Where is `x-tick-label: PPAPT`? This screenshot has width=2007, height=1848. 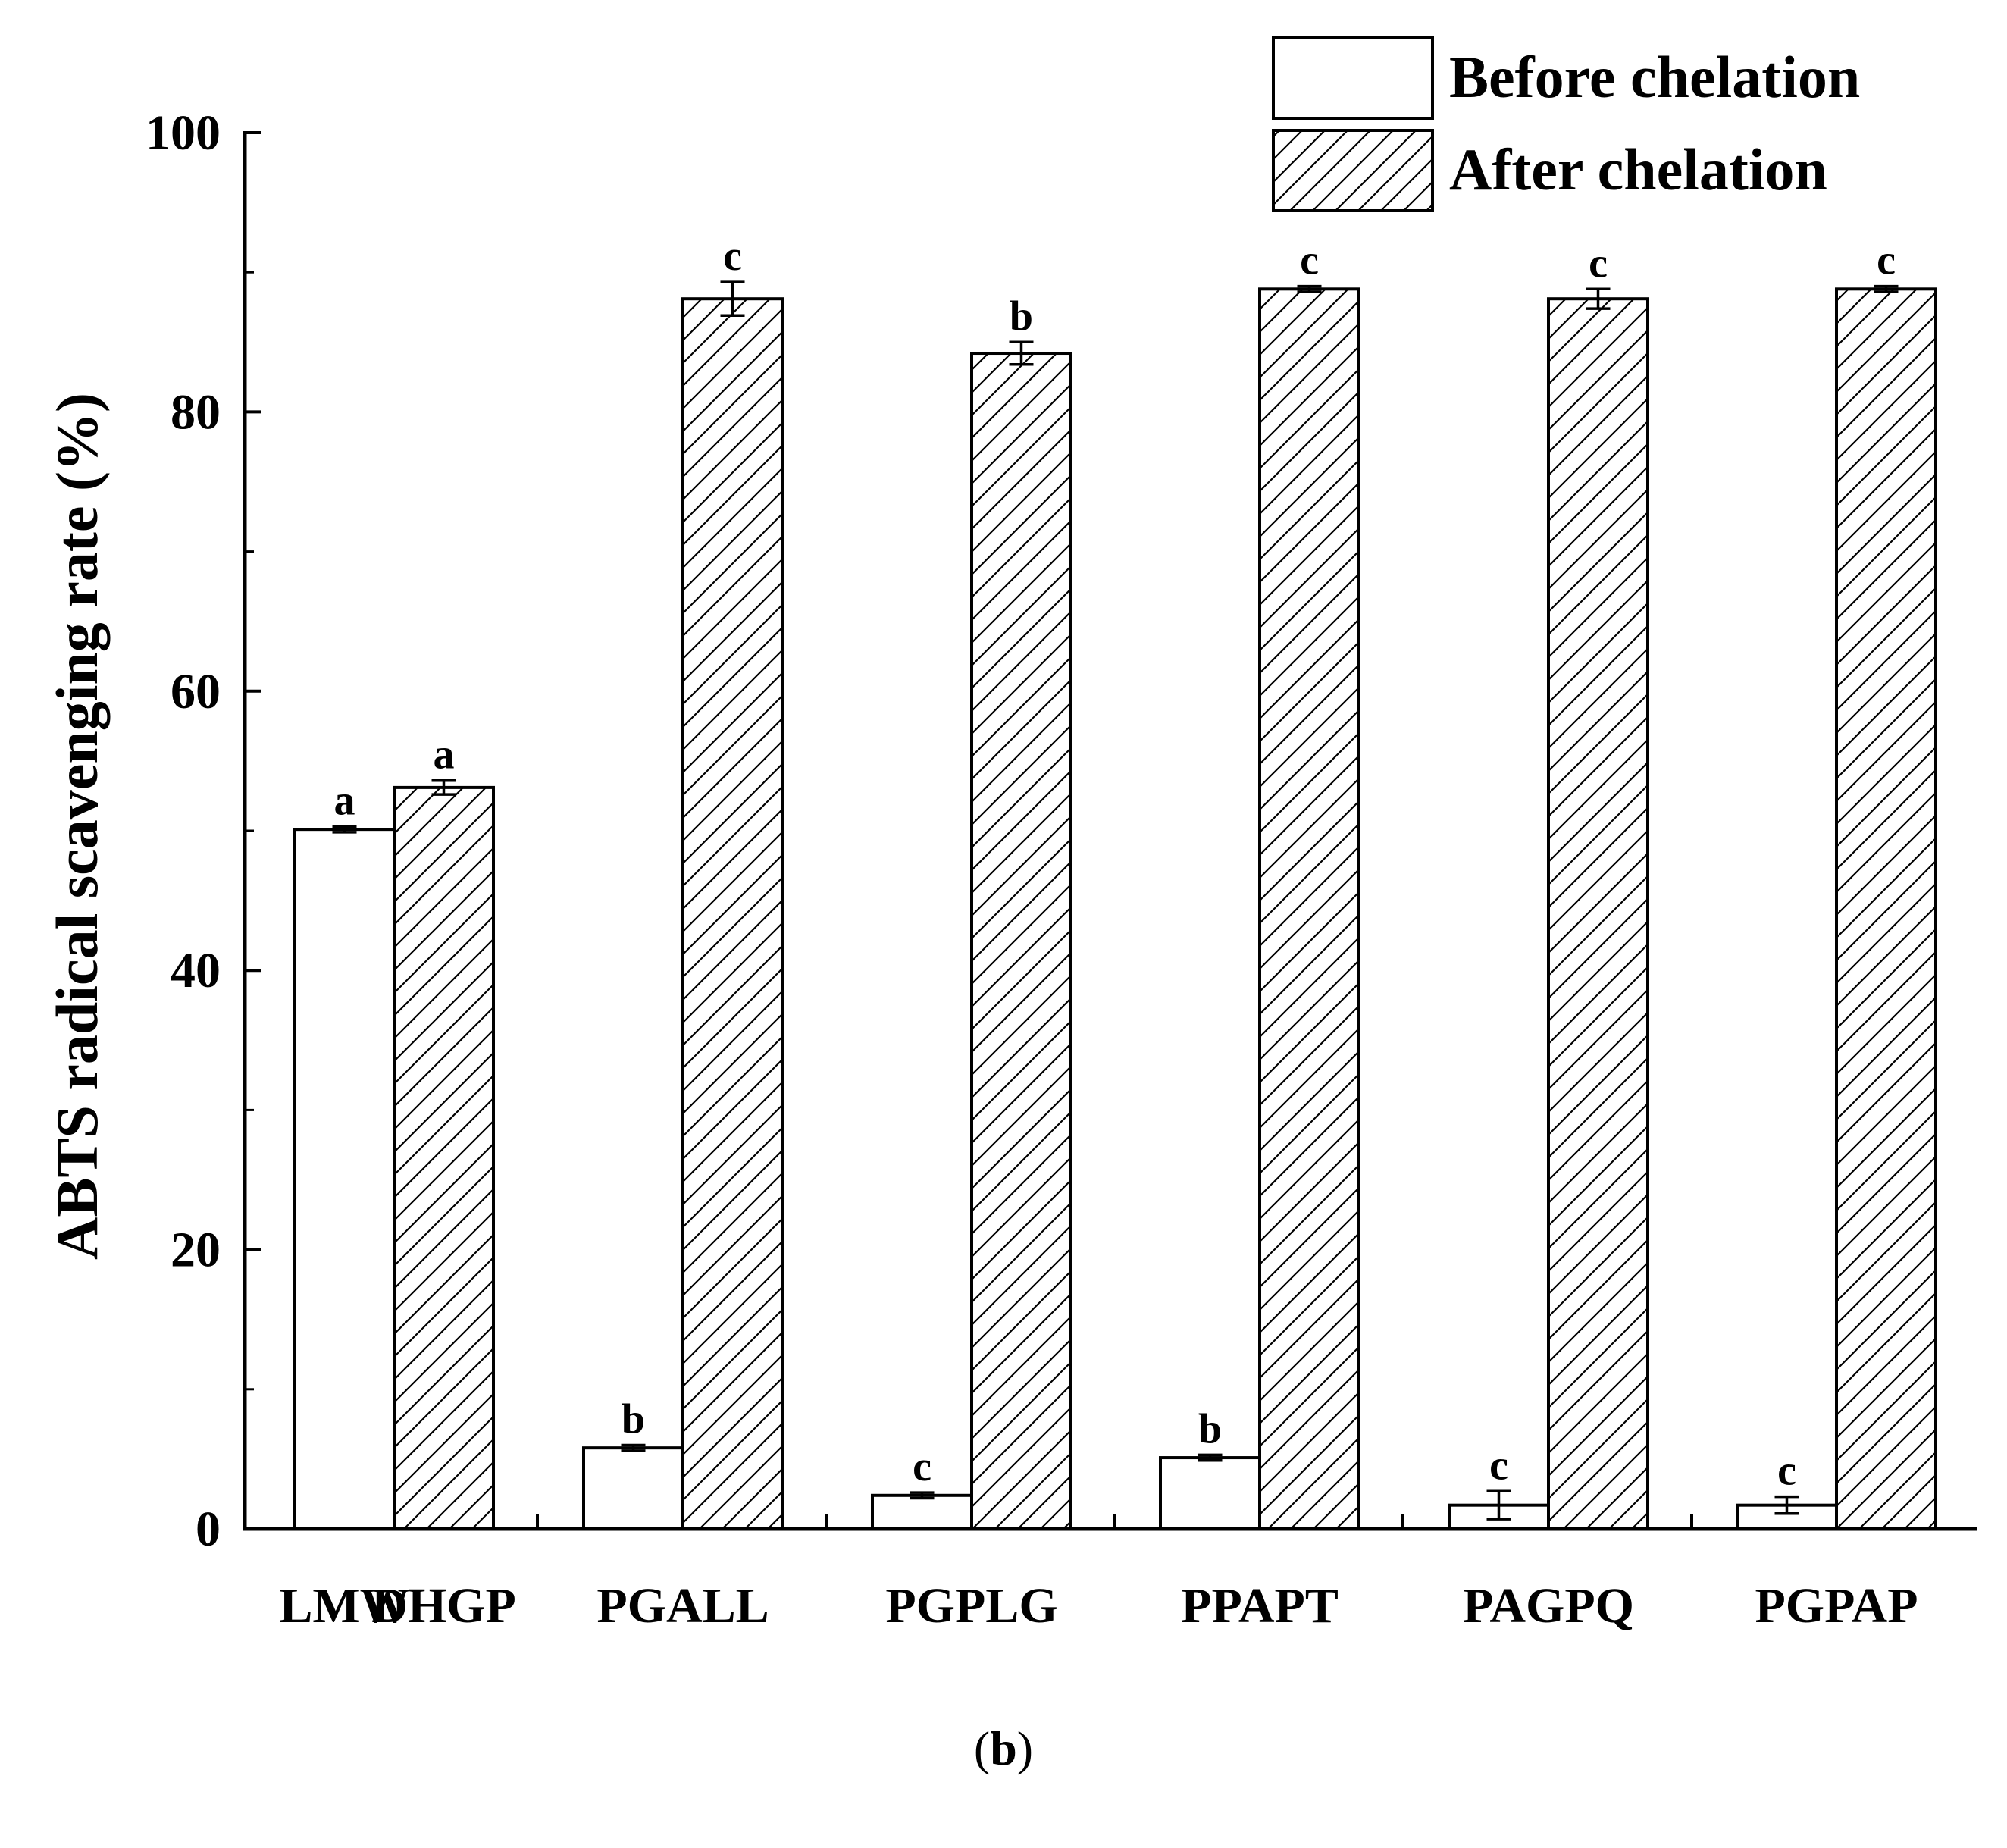 x-tick-label: PPAPT is located at coordinates (1260, 1605).